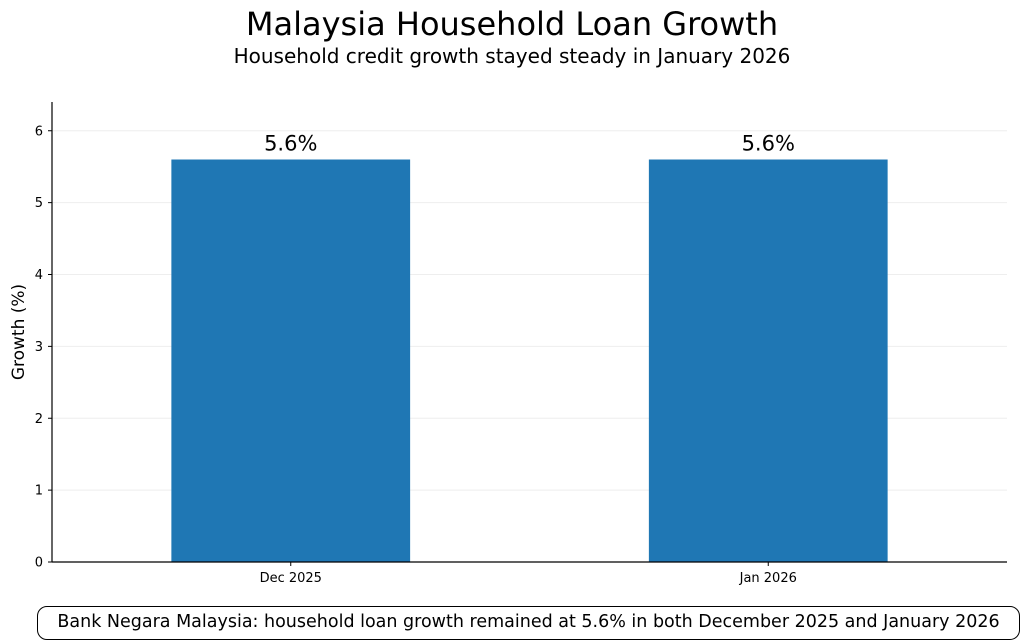 This screenshot has width=1024, height=644. Describe the element at coordinates (39, 491) in the screenshot. I see `y-tick-label-1: 1` at that location.